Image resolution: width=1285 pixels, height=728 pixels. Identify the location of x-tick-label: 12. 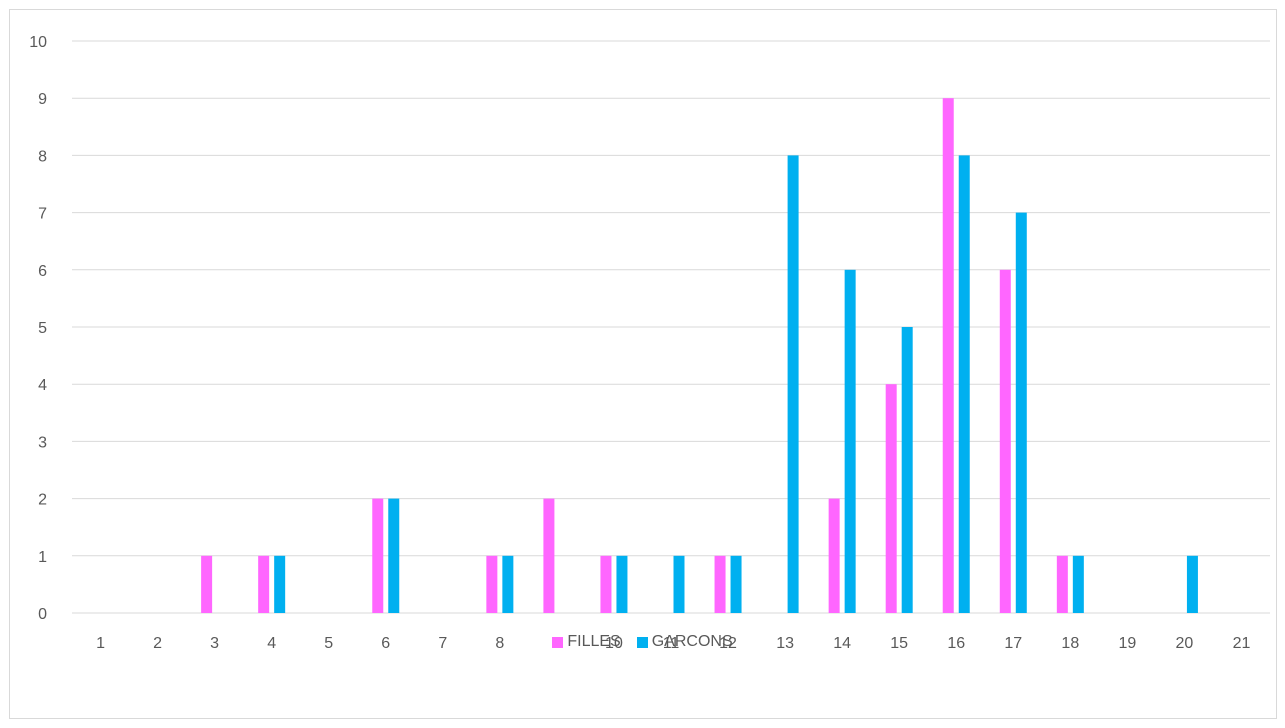
(728, 643).